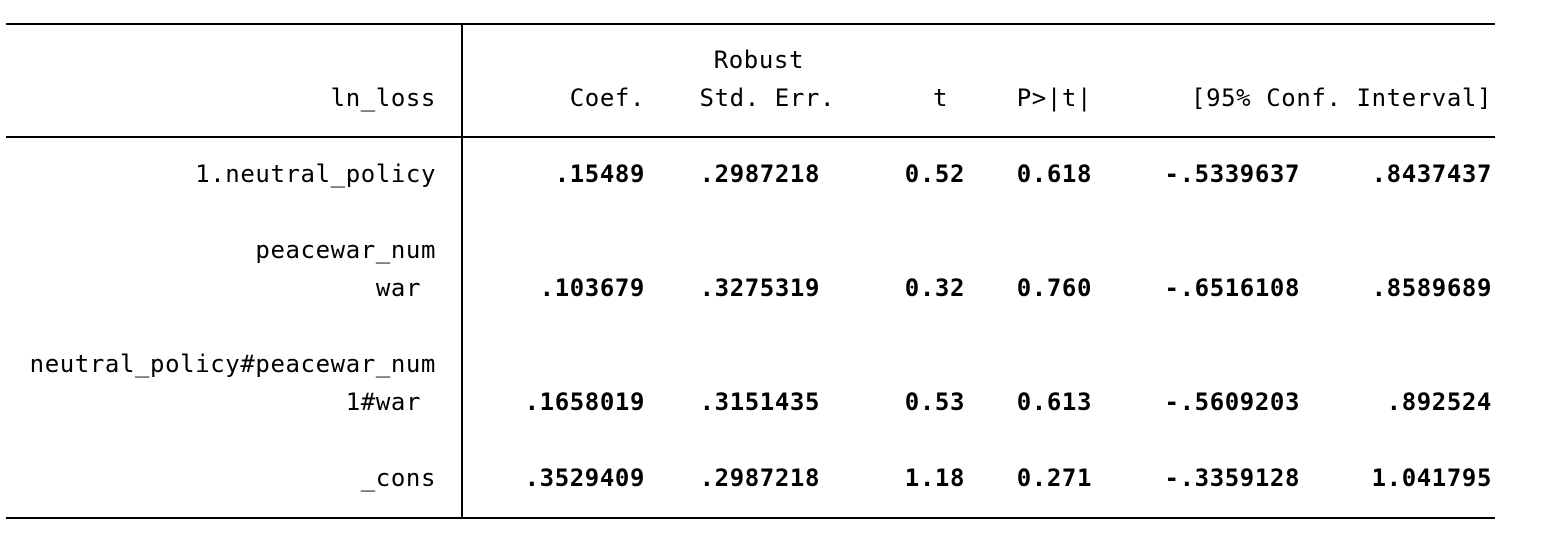  What do you see at coordinates (750, 24) in the screenshot?
I see `top-rule` at bounding box center [750, 24].